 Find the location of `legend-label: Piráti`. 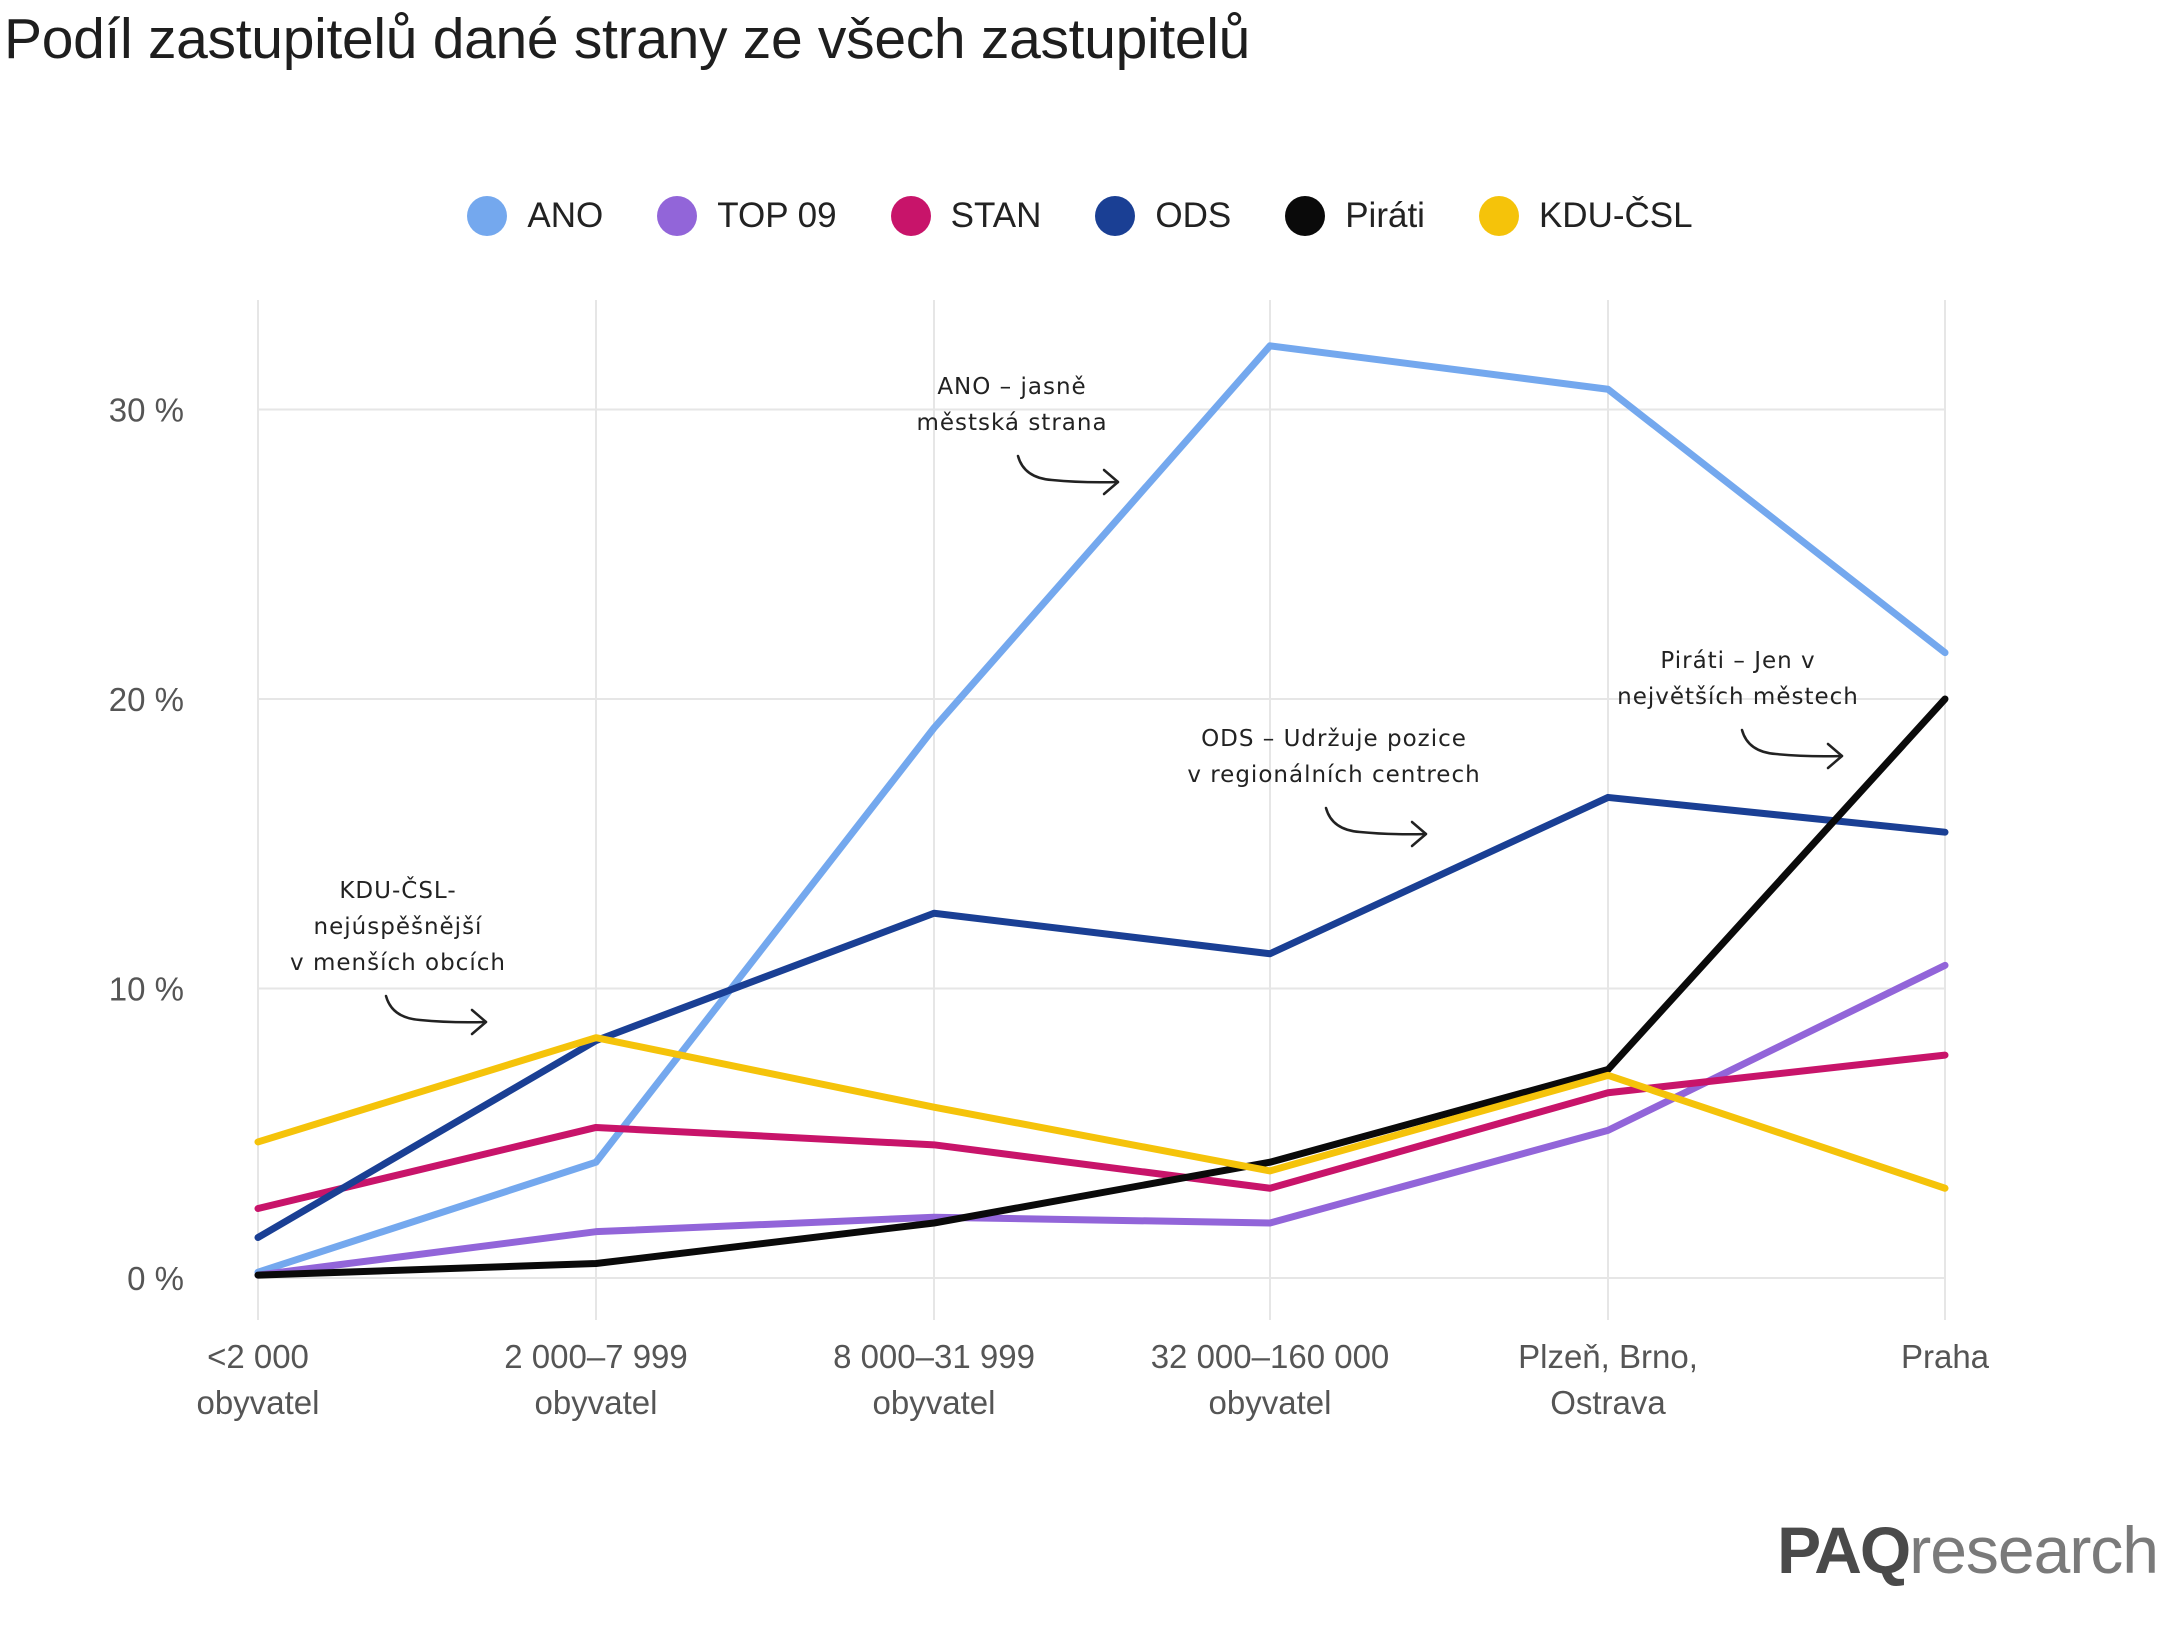

legend-label: Piráti is located at coordinates (1385, 215).